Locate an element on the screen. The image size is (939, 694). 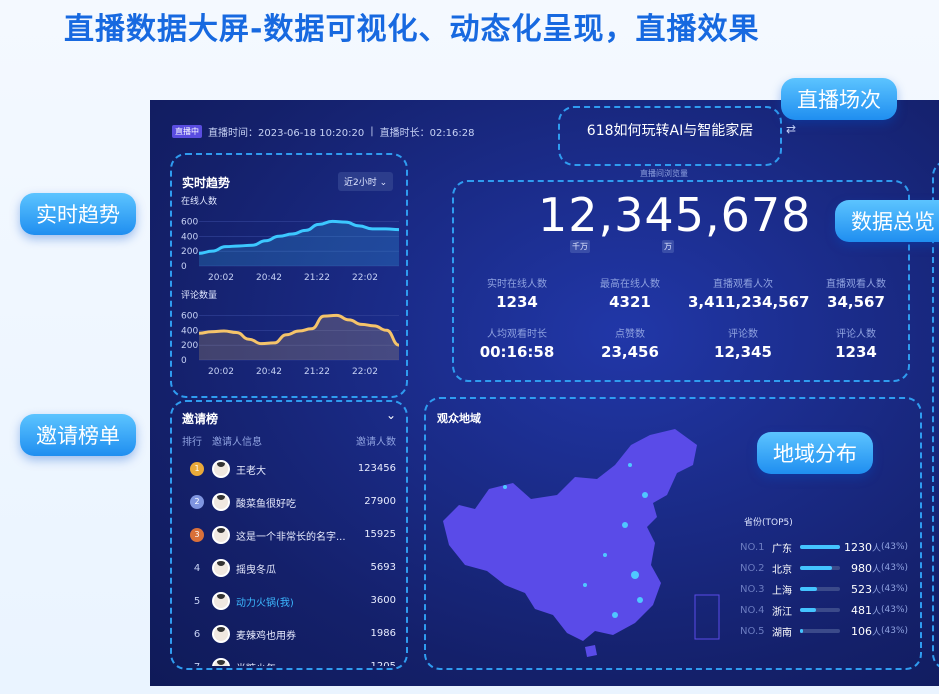
china-map is located at coordinates (585, 542).